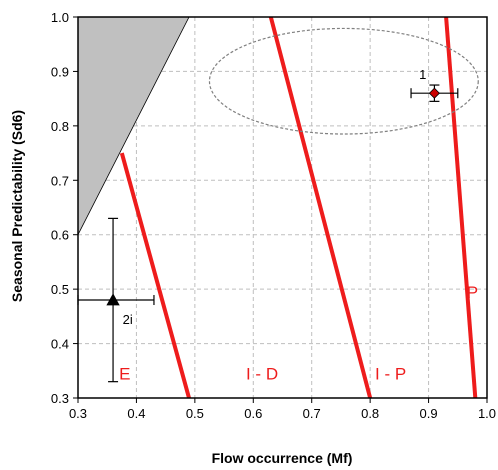 The image size is (498, 470). Describe the element at coordinates (262, 374) in the screenshot. I see `zone-label: I - D` at that location.